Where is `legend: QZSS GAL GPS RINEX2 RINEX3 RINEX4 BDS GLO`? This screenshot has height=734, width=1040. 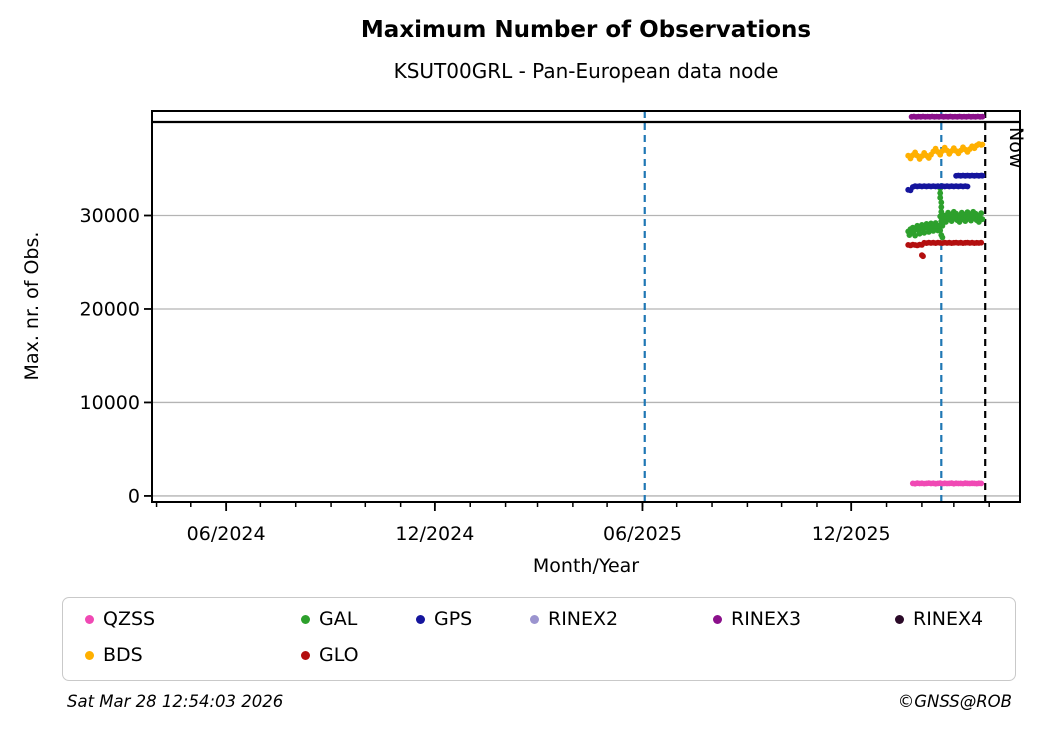 legend: QZSS GAL GPS RINEX2 RINEX3 RINEX4 BDS GLO is located at coordinates (539, 639).